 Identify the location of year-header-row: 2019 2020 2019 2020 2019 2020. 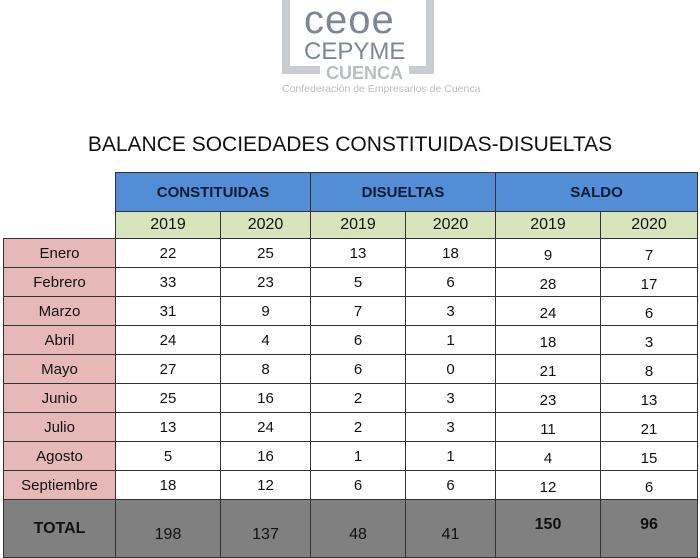
(350, 225).